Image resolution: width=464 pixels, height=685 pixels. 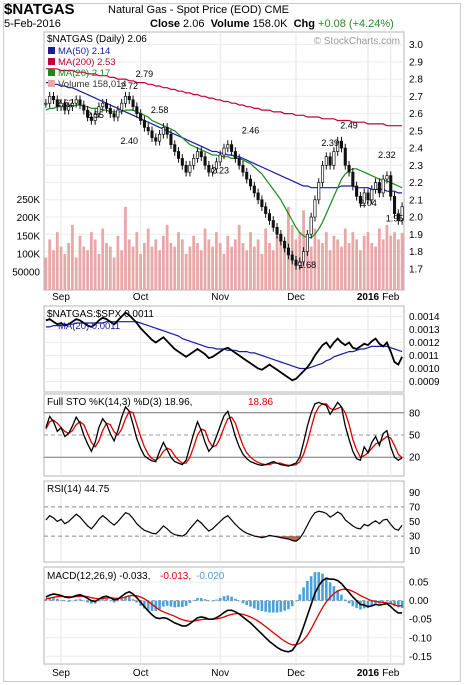 What do you see at coordinates (230, 24) in the screenshot?
I see `volume-label: Volume` at bounding box center [230, 24].